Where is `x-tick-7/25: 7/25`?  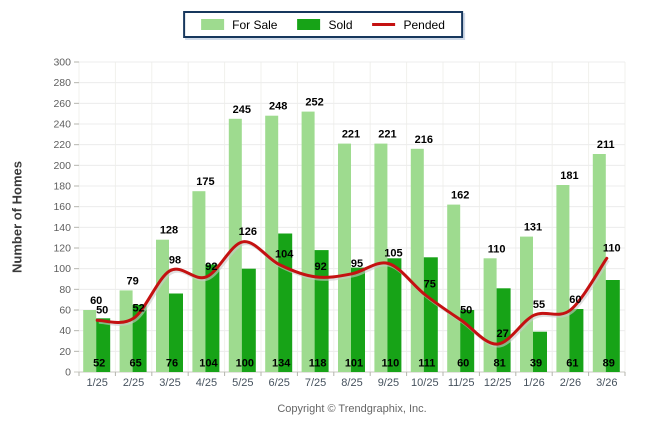 x-tick-7/25: 7/25 is located at coordinates (315, 383).